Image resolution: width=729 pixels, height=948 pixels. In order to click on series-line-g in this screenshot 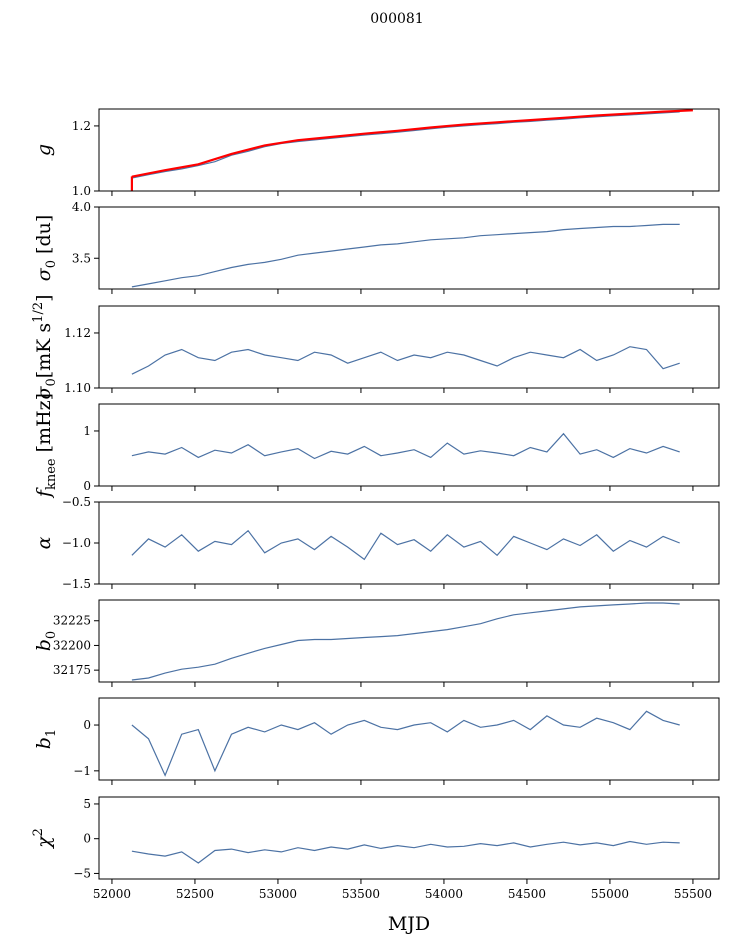, I will do `click(405, 145)`.